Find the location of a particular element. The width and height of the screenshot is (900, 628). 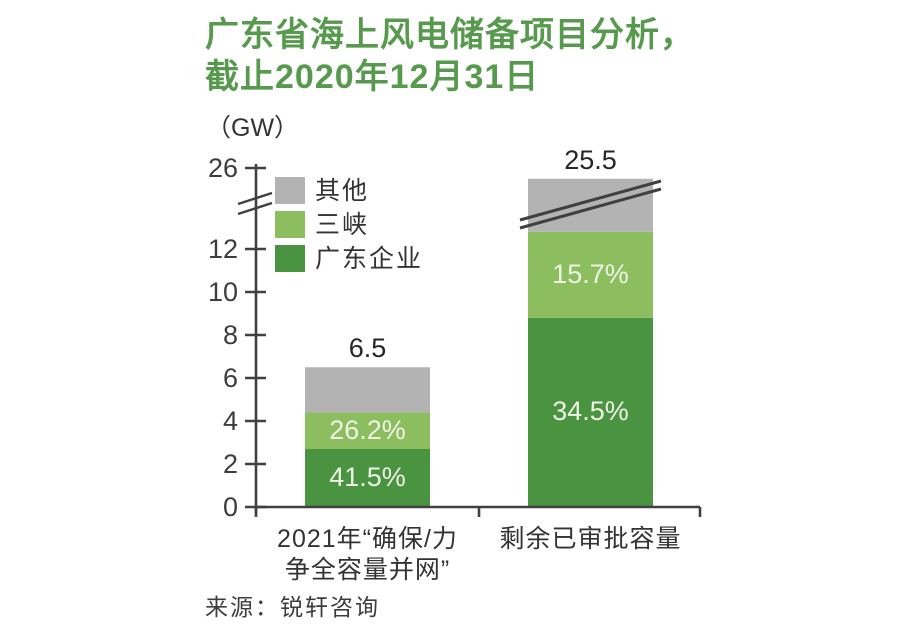

bar-segment-label: 15.7% is located at coordinates (590, 273).